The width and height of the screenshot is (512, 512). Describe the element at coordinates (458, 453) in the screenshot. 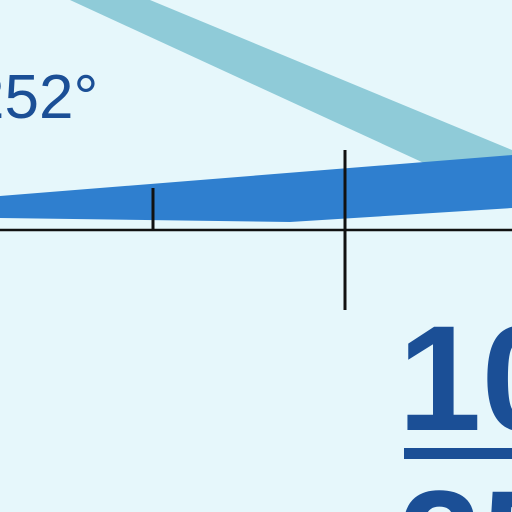

I see `altitude-divider` at that location.